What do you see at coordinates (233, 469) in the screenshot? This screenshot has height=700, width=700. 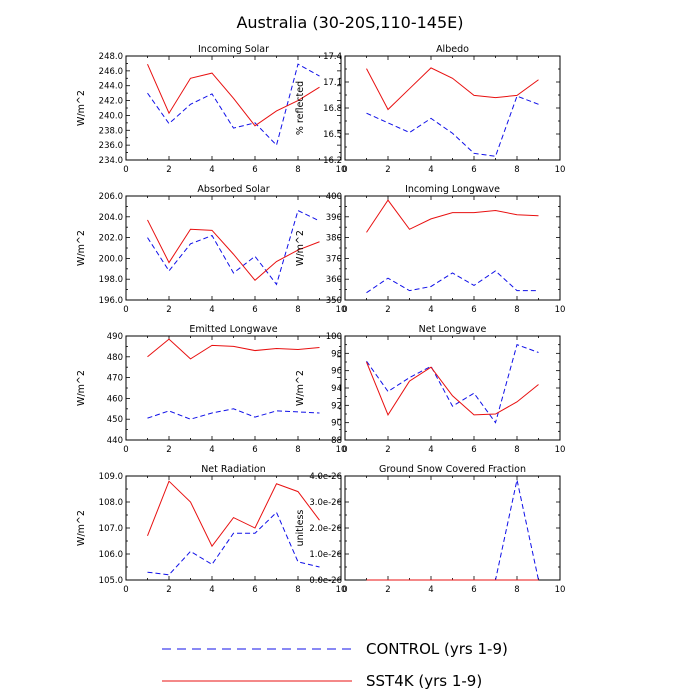 I see `panel-title: Net Radiation` at bounding box center [233, 469].